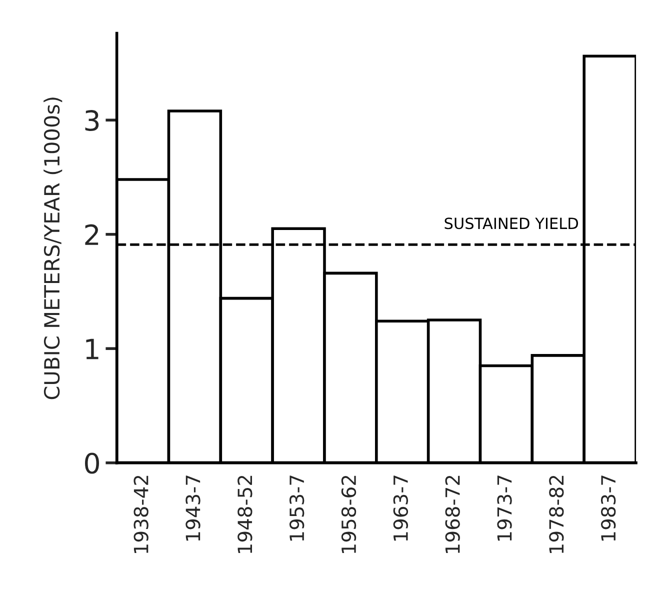 This screenshot has width=649, height=605. I want to click on x-tick-label: 1938-42, so click(141, 515).